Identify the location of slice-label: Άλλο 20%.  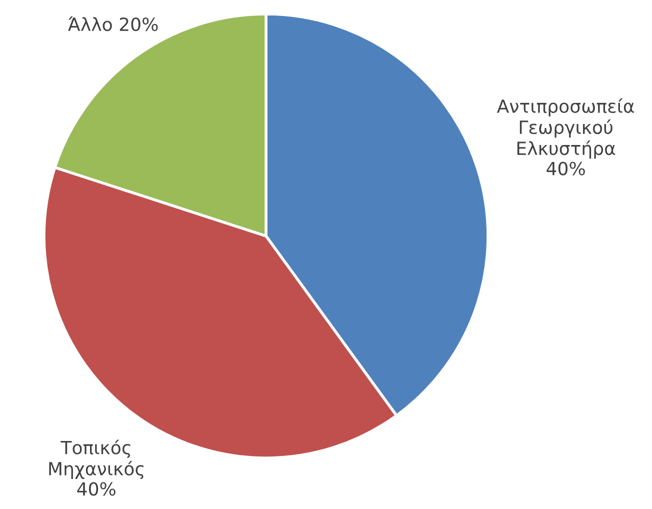
(113, 24).